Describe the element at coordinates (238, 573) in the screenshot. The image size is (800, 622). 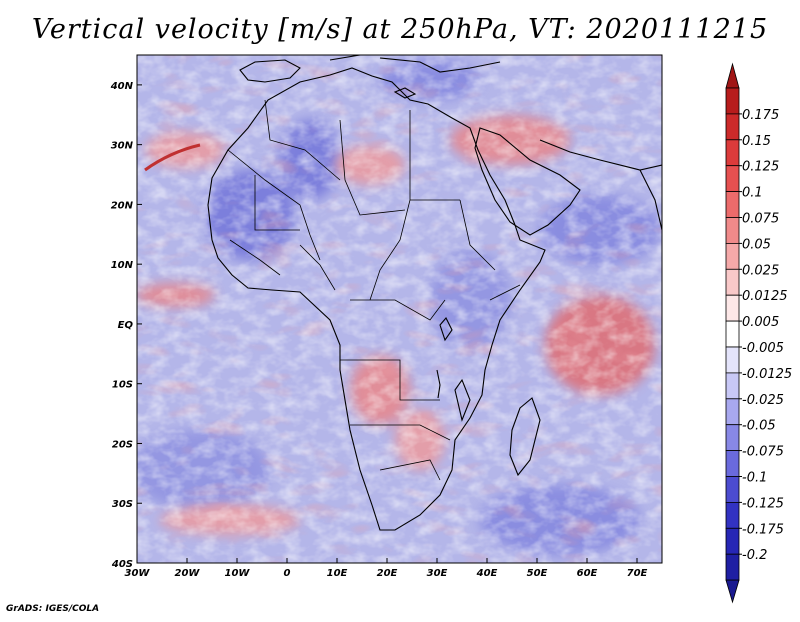
I see `lon-tick-label: 10W` at that location.